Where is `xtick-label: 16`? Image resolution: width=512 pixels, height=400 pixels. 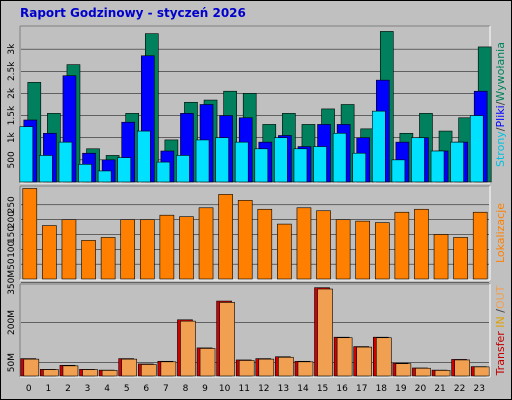 xtick-label: 16 is located at coordinates (342, 389).